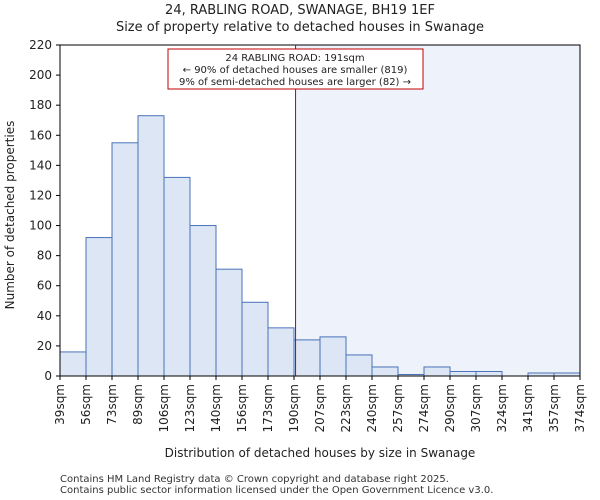  What do you see at coordinates (502, 408) in the screenshot?
I see `x-tick-label: 324sqm` at bounding box center [502, 408].